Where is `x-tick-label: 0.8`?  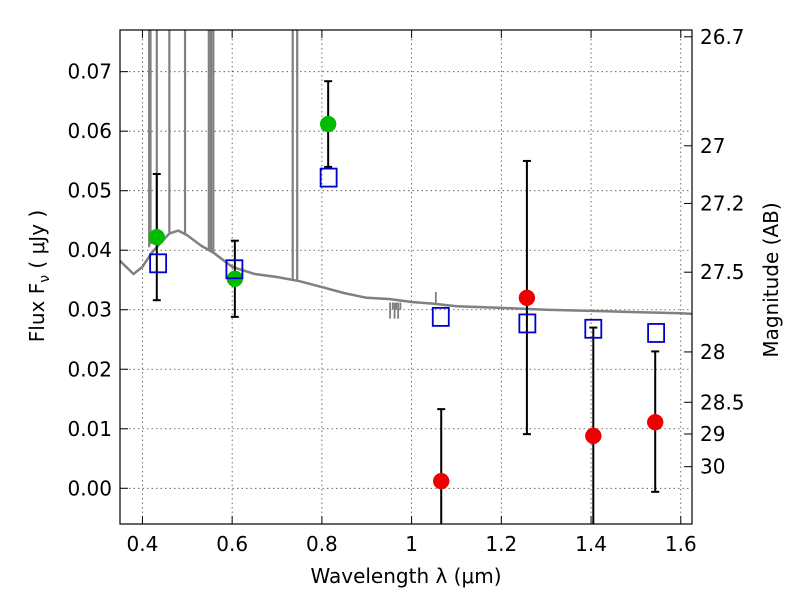
x-tick-label: 0.8 is located at coordinates (322, 544).